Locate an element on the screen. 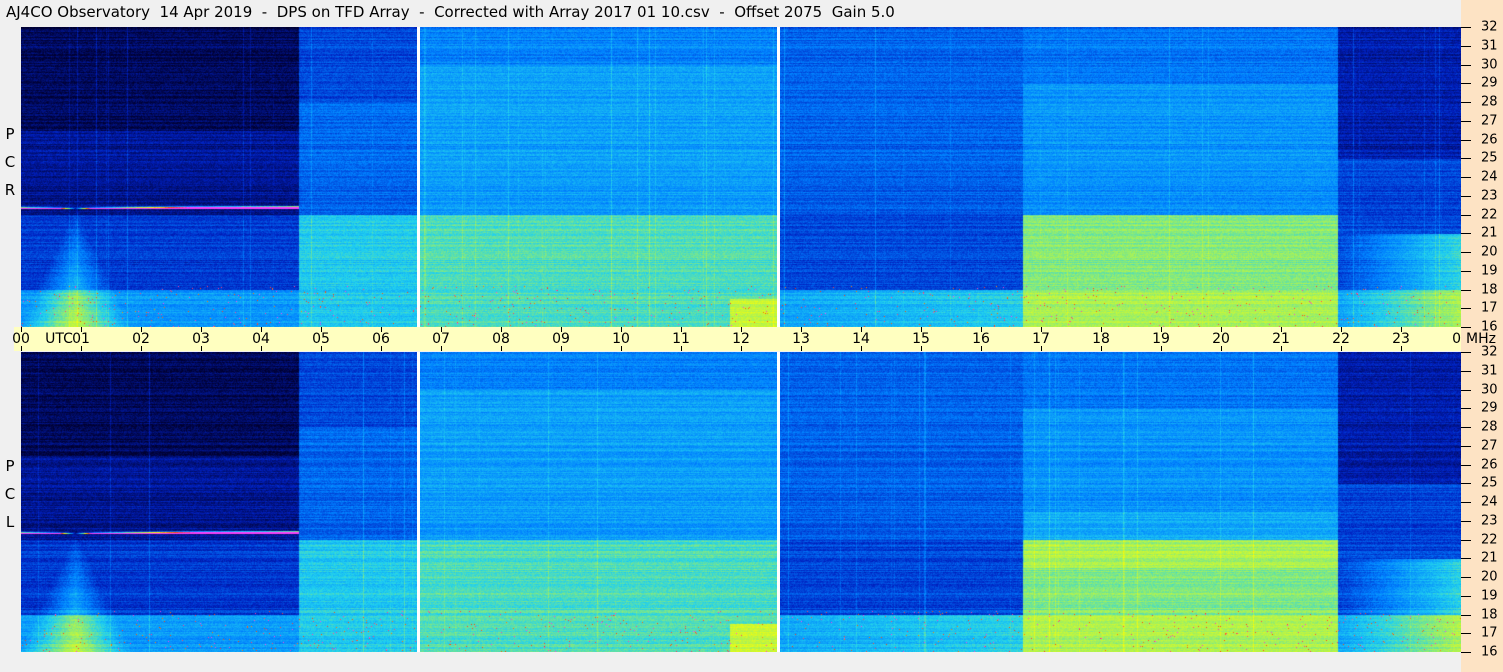  time-tick-label: 04 is located at coordinates (261, 339).